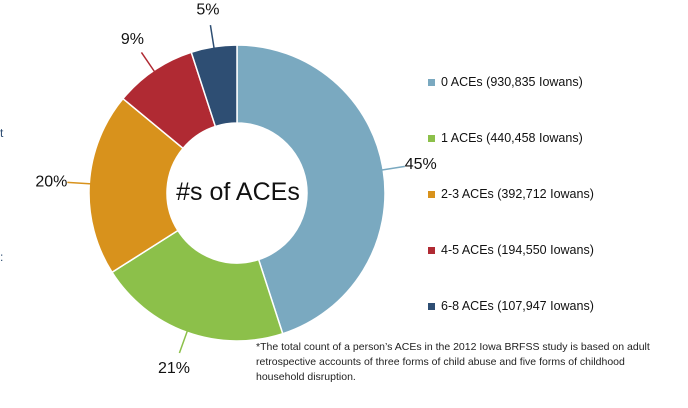 This screenshot has width=688, height=408. I want to click on edge-fragment: t, so click(2, 133).